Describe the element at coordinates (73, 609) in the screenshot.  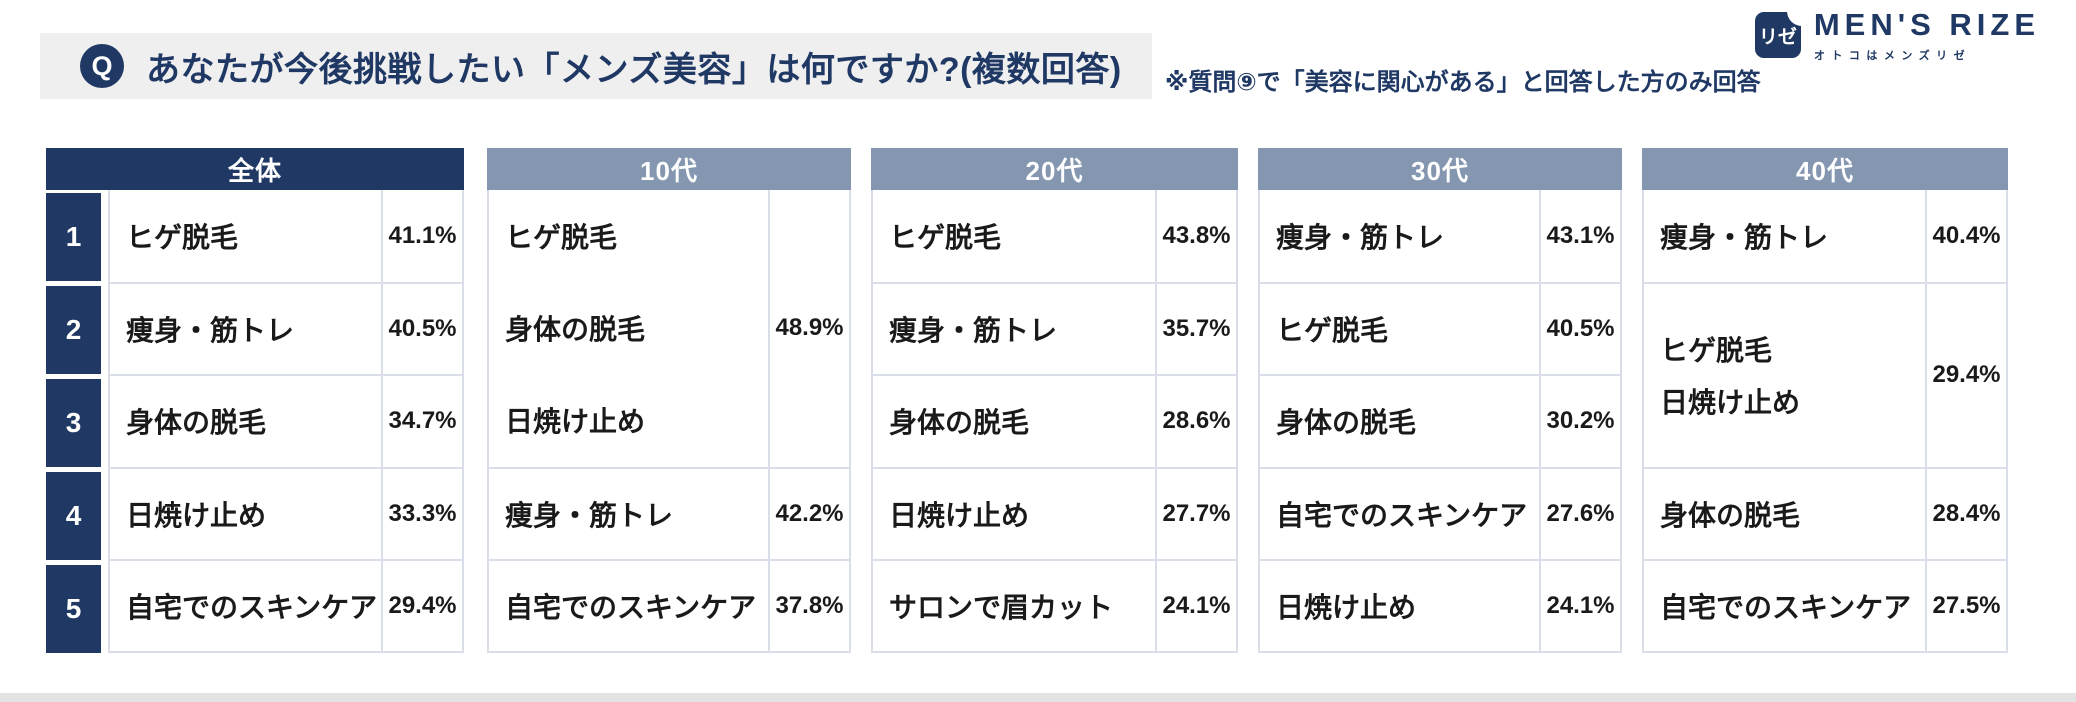
I see `rank-box: 5` at that location.